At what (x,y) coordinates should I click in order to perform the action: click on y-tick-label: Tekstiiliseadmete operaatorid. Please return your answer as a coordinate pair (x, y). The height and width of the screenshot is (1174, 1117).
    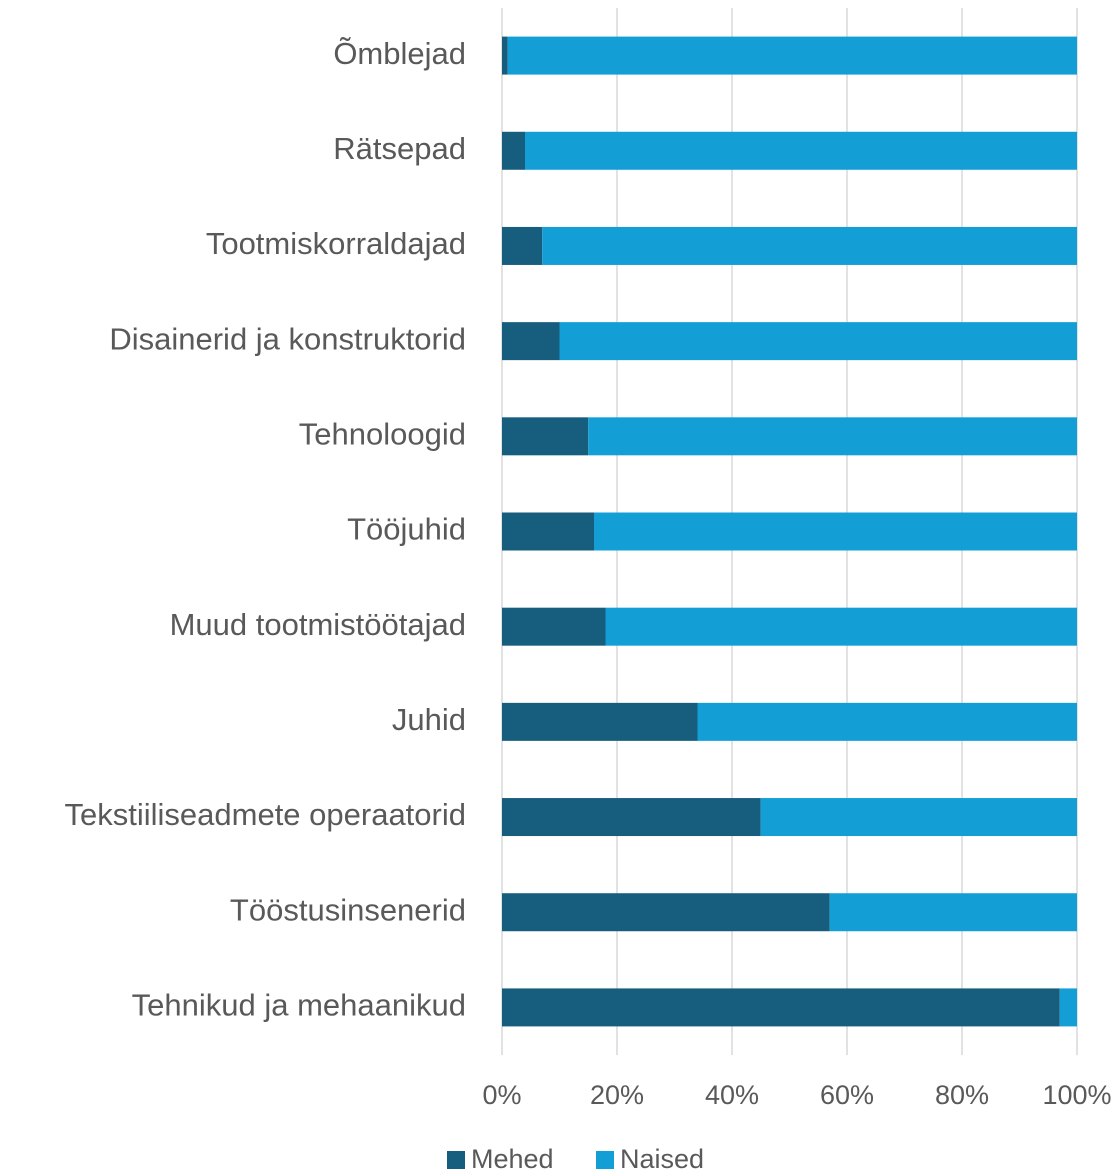
    Looking at the image, I should click on (266, 814).